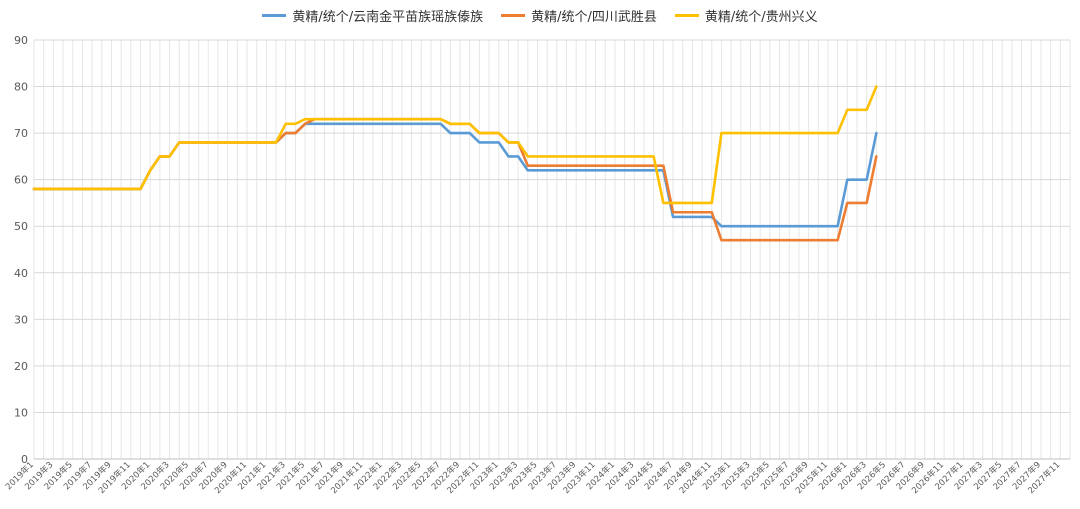 The height and width of the screenshot is (509, 1080). I want to click on legend-label-series-1: 黄精/统个/云南金平苗族瑶族傣族, so click(388, 17).